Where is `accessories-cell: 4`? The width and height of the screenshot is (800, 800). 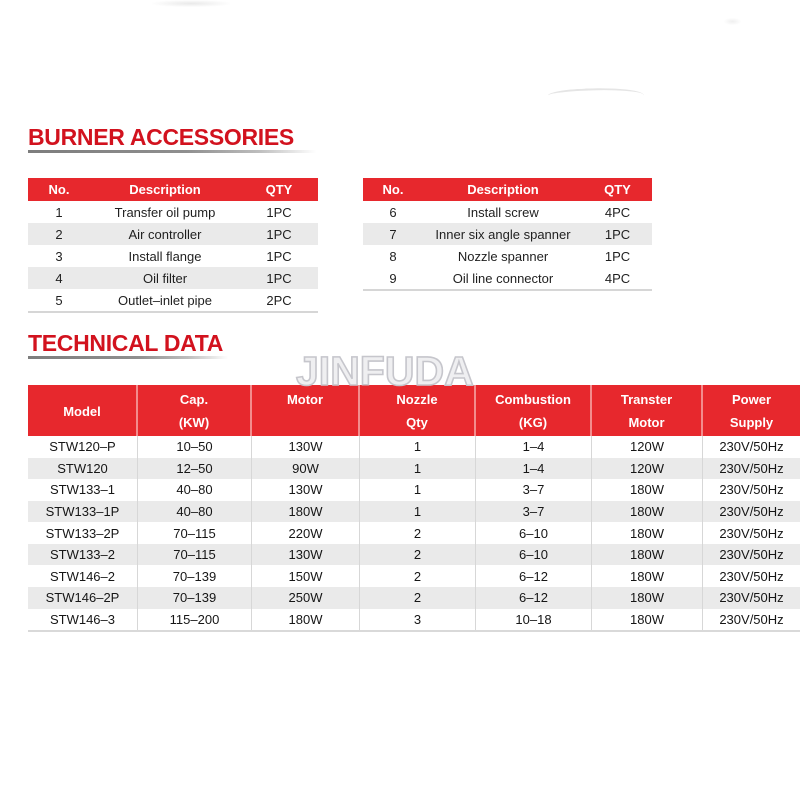 accessories-cell: 4 is located at coordinates (59, 278).